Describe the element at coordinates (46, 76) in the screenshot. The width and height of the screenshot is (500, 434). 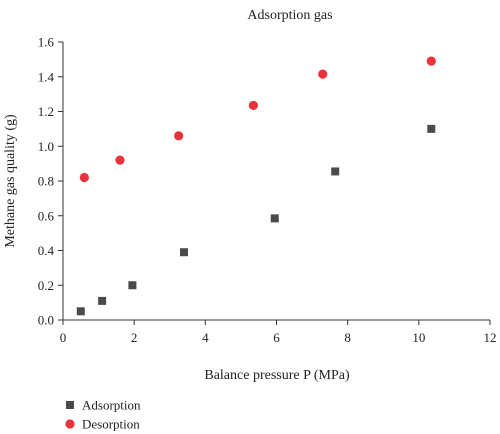
I see `y-tick-label: 1.4` at that location.